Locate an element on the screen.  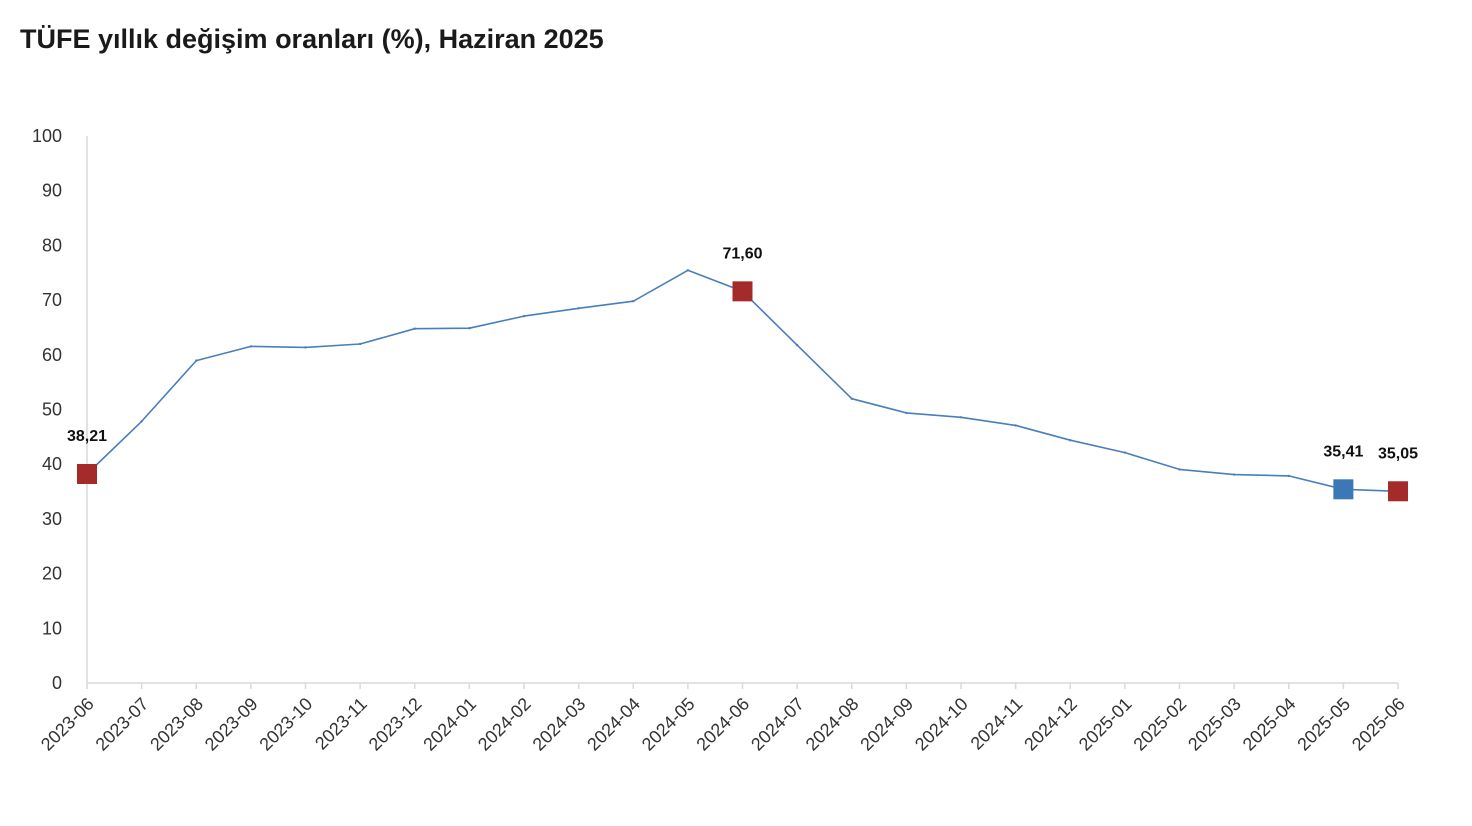
y-tick-label: 10 is located at coordinates (52, 628).